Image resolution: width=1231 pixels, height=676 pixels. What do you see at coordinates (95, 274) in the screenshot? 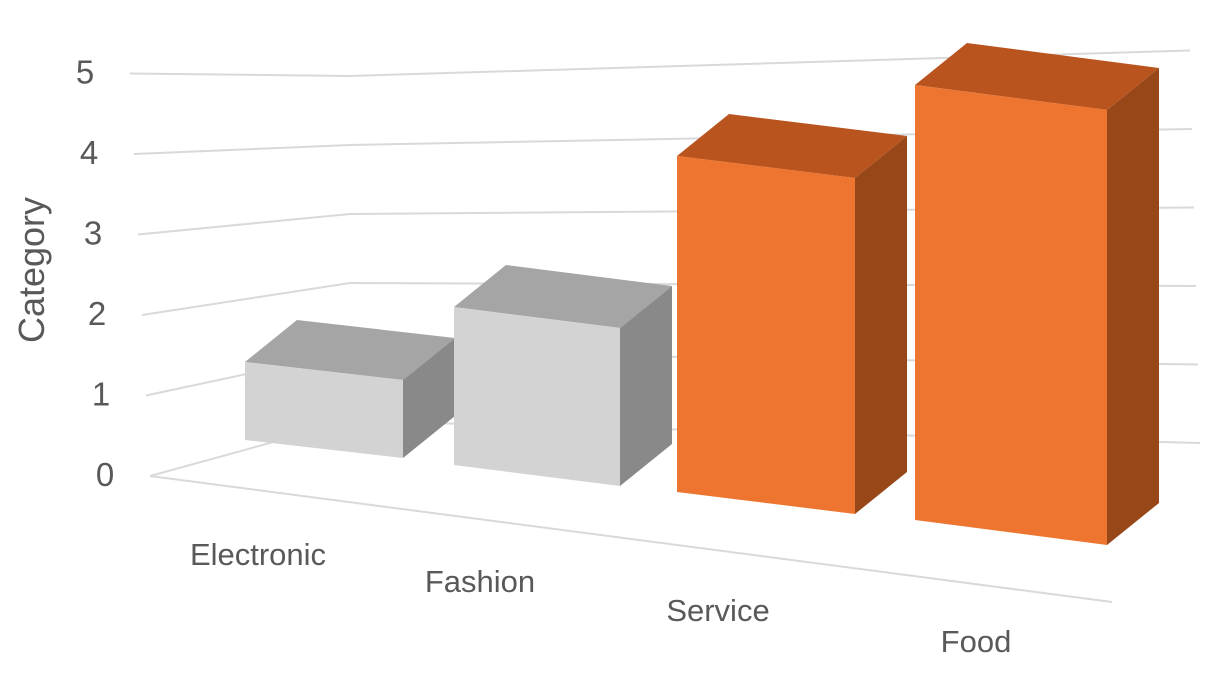
I see `y-axis-ticks: 0 1 2 3 4 5` at bounding box center [95, 274].